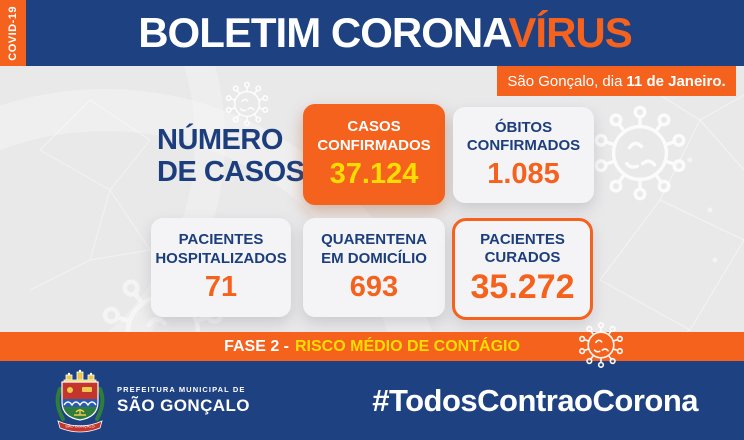 This screenshot has height=440, width=744. What do you see at coordinates (323, 32) in the screenshot?
I see `title-white-part: BOLETIM CORONA` at bounding box center [323, 32].